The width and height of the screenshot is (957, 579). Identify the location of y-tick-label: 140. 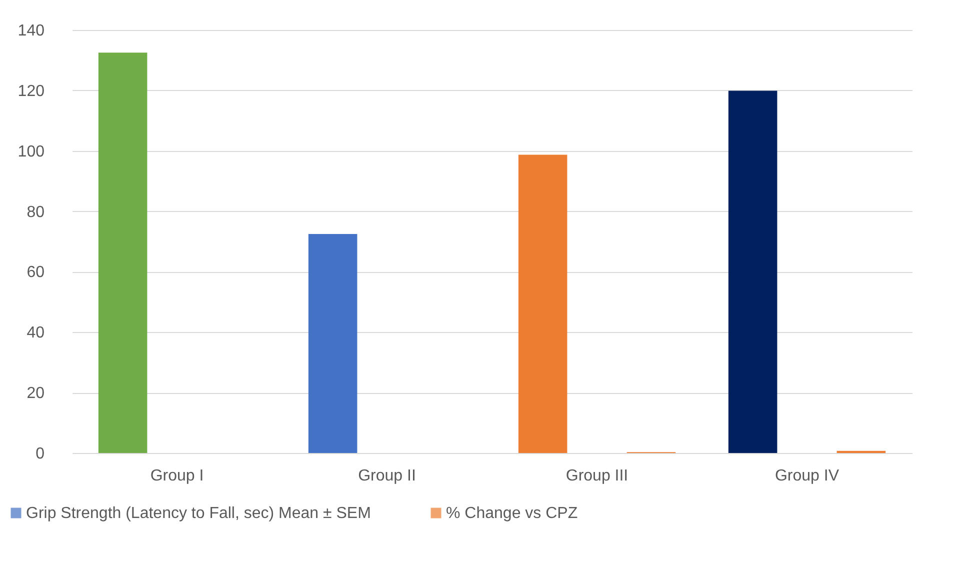
(31, 31).